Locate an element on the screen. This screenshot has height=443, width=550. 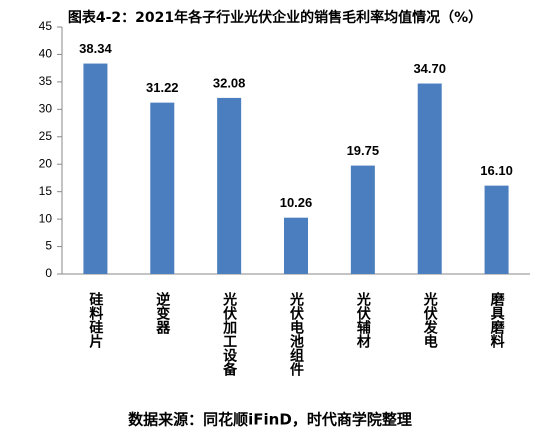
x-tick-label: 逆变器 is located at coordinates (162, 313).